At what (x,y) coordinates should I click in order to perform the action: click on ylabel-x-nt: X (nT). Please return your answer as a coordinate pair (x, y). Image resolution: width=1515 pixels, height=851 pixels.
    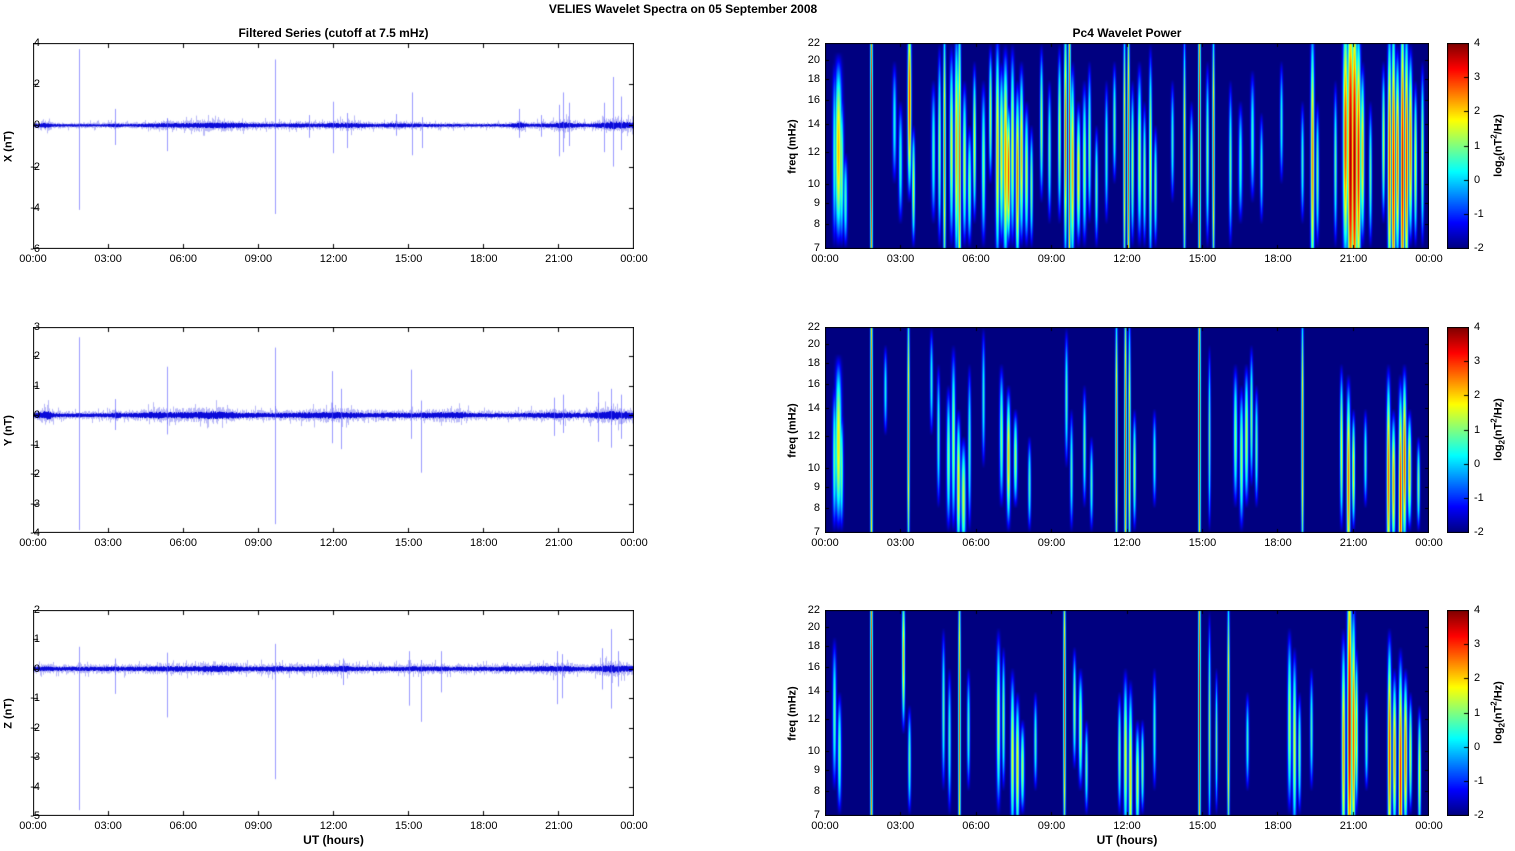
    Looking at the image, I should click on (8, 146).